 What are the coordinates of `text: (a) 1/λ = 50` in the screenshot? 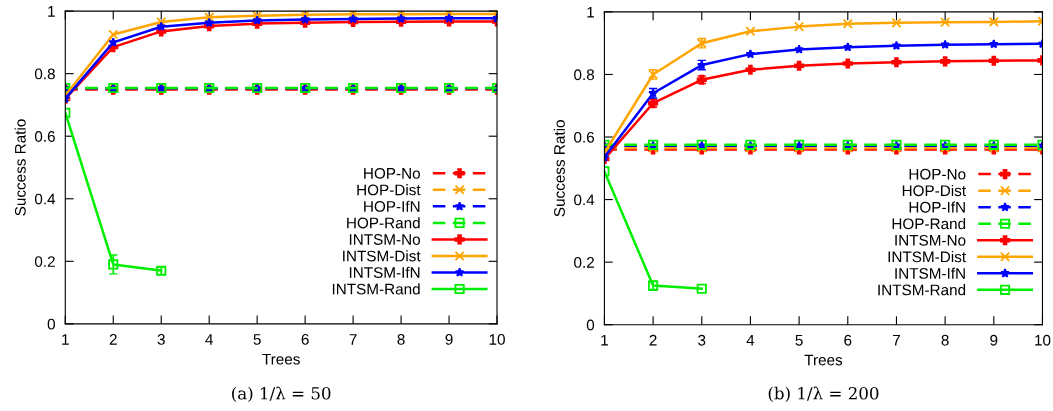 It's located at (281, 394).